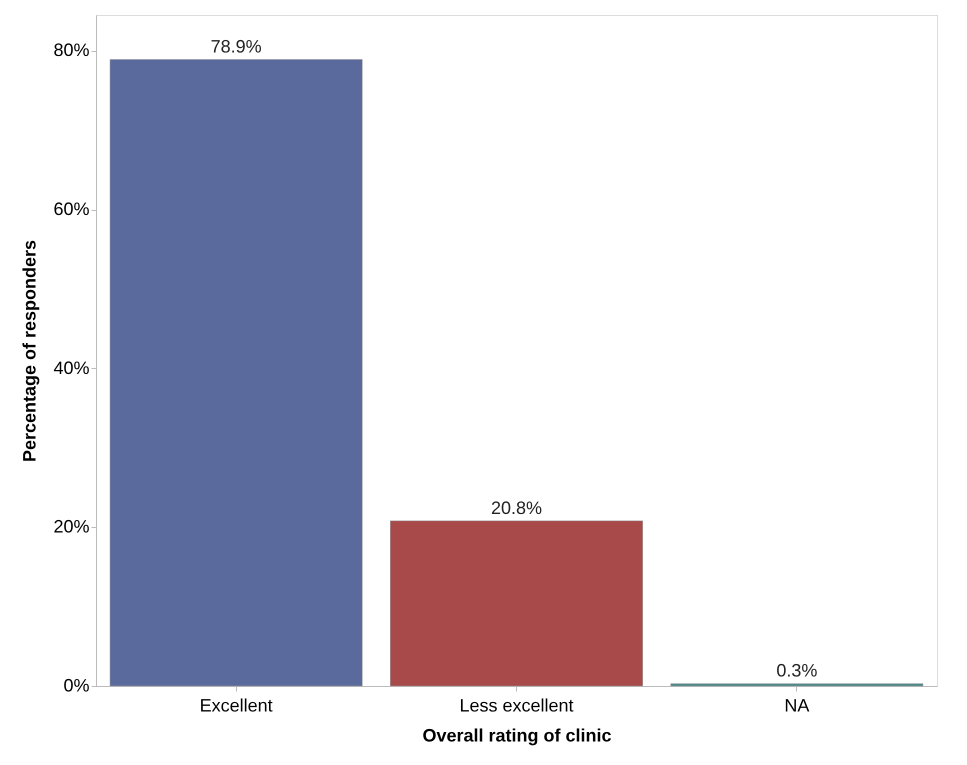 This screenshot has height=765, width=967. What do you see at coordinates (71, 209) in the screenshot?
I see `y-tick-label: 60%` at bounding box center [71, 209].